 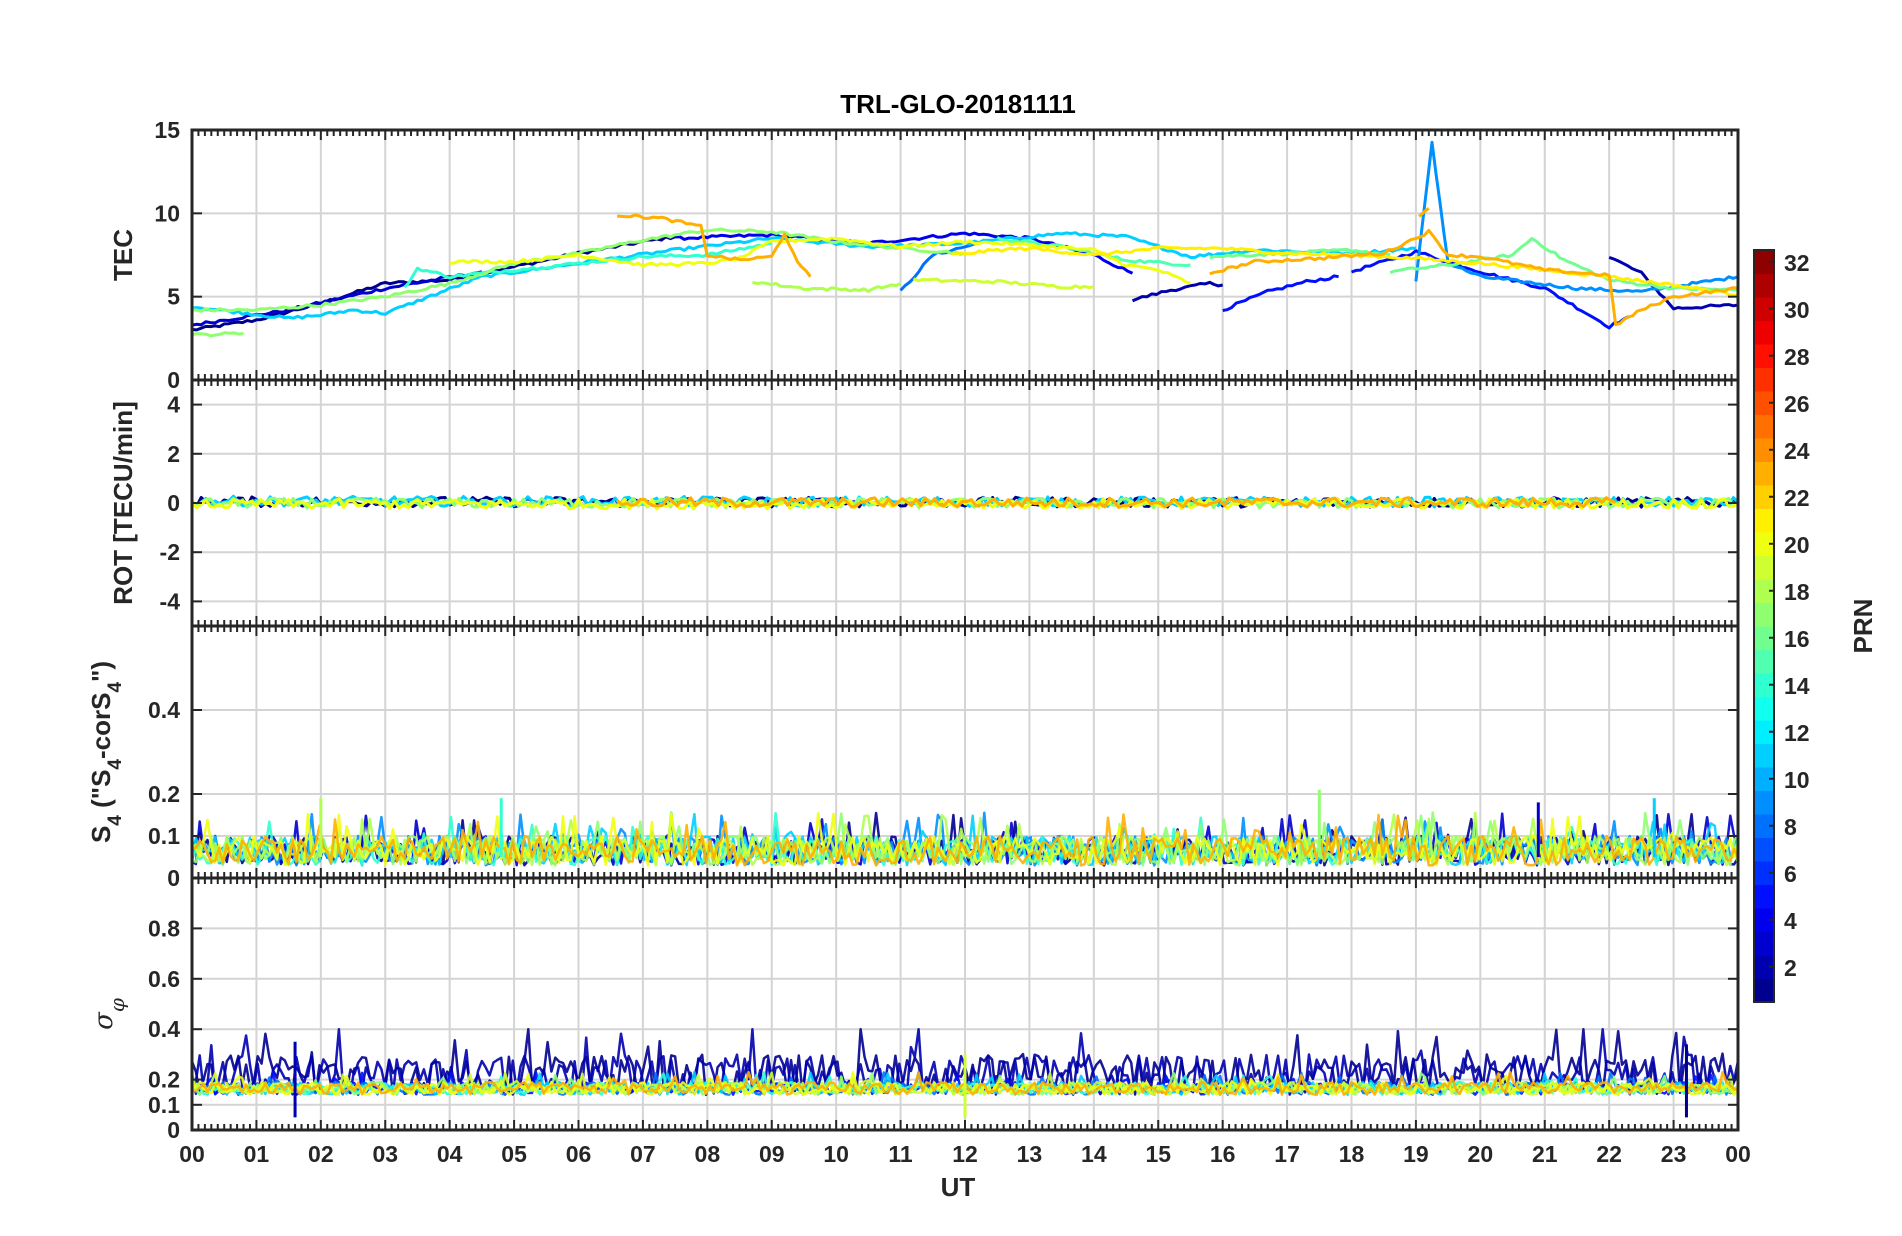 What do you see at coordinates (321, 1154) in the screenshot?
I see `x-tick-label: 02` at bounding box center [321, 1154].